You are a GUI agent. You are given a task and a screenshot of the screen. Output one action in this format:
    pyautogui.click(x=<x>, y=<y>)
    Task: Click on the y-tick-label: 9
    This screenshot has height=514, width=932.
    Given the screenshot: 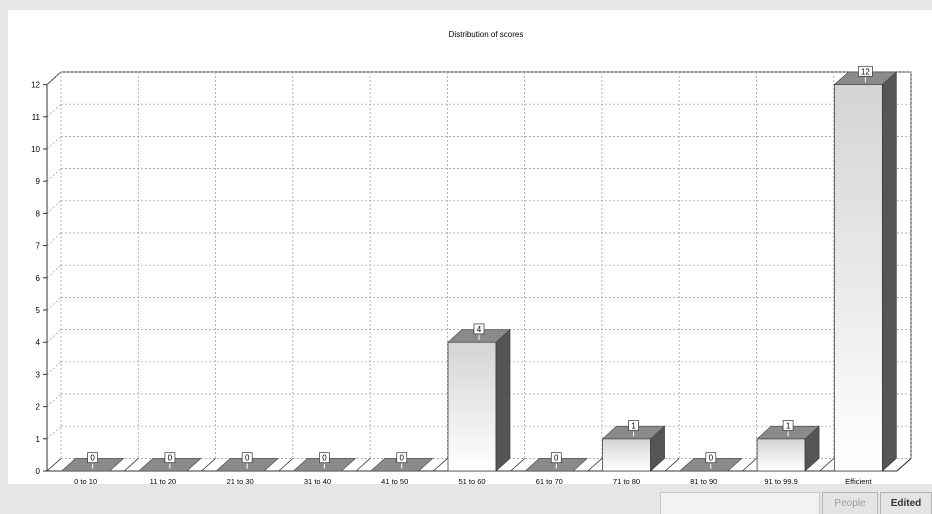 What is the action you would take?
    pyautogui.click(x=38, y=181)
    